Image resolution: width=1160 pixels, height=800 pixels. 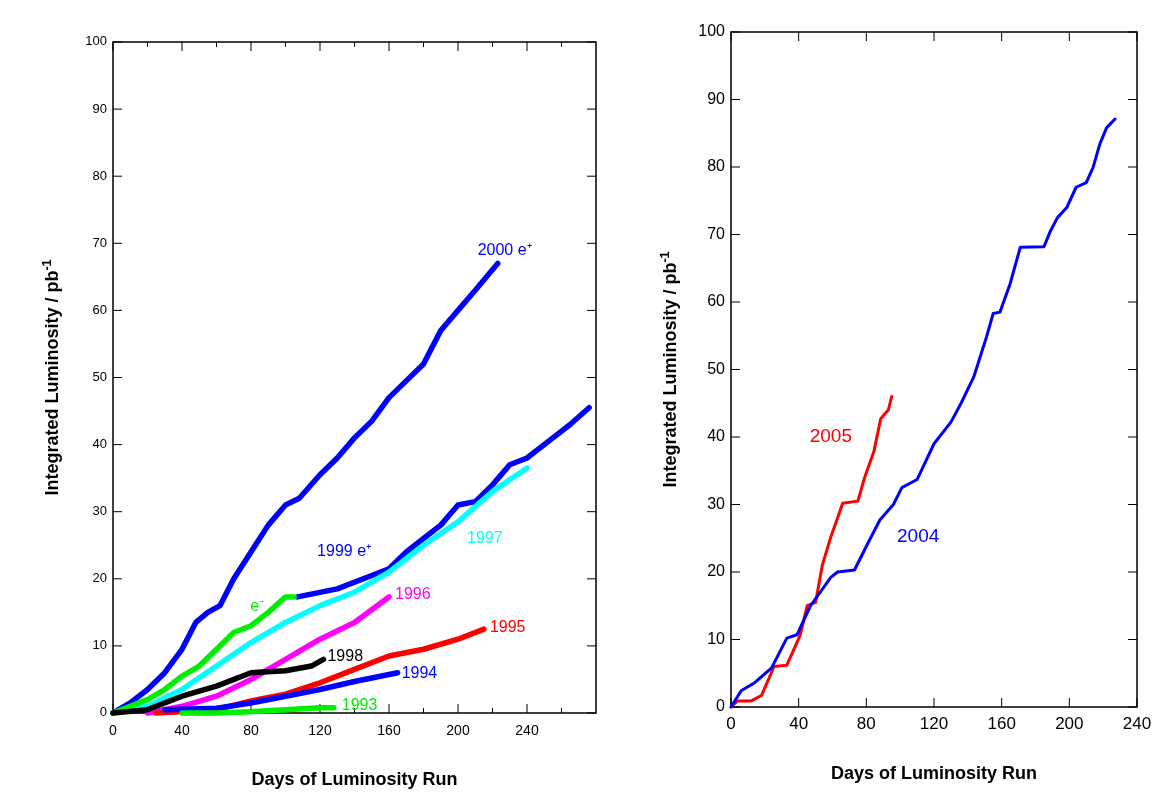 I want to click on series-label: 2005, so click(x=830, y=435).